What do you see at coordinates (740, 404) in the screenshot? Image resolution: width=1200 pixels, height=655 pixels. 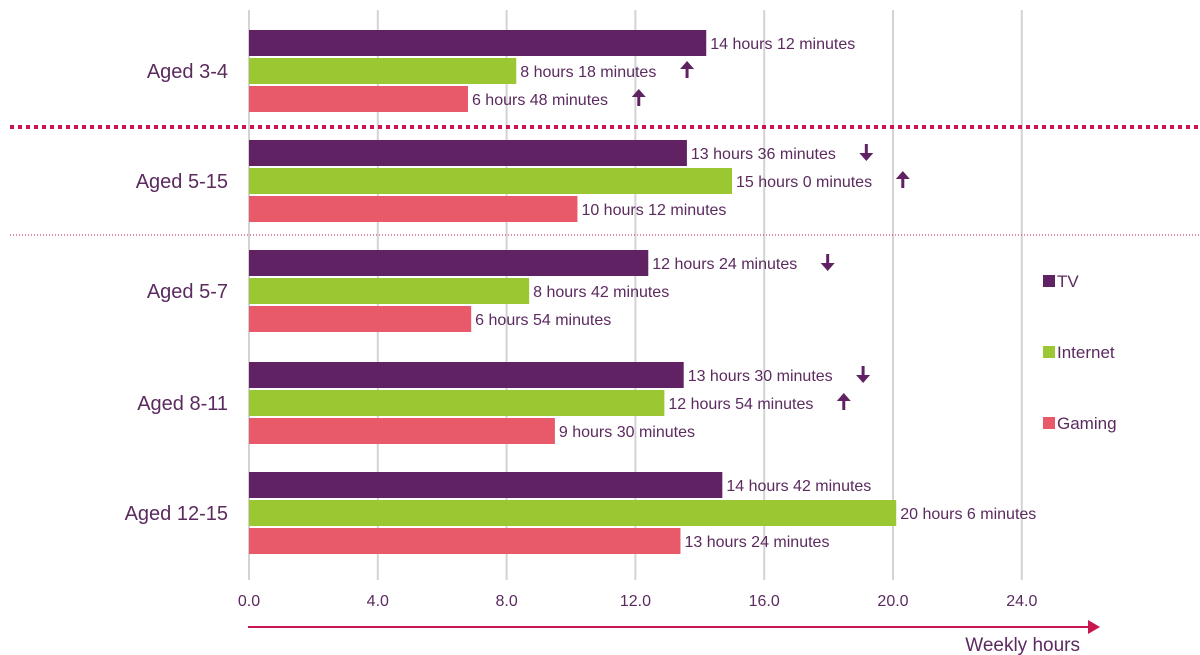 I see `data-label: 12 hours 54 minutes` at bounding box center [740, 404].